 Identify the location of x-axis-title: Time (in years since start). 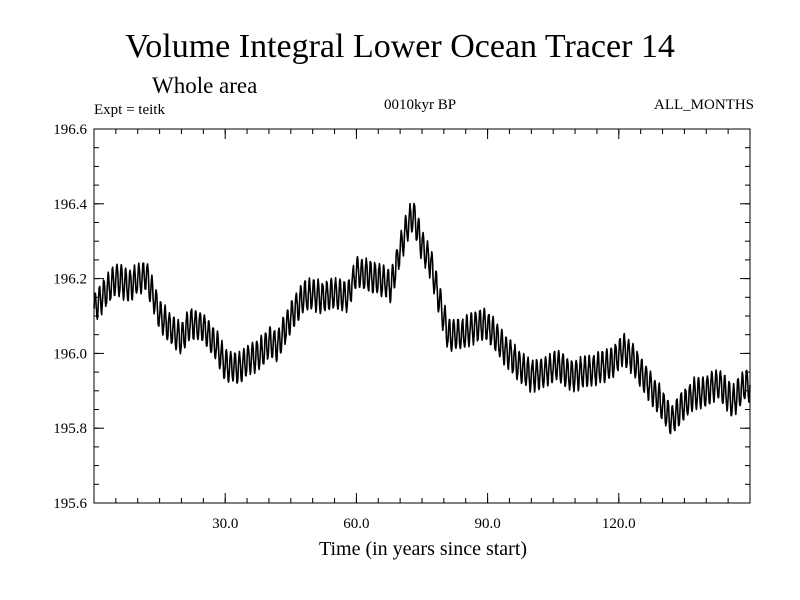
(423, 549).